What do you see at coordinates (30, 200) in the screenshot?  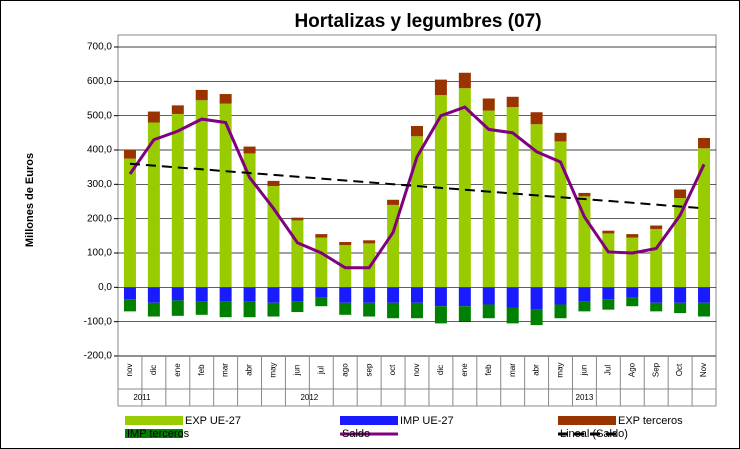 I see `y-axis-label: Millones de Euros` at bounding box center [30, 200].